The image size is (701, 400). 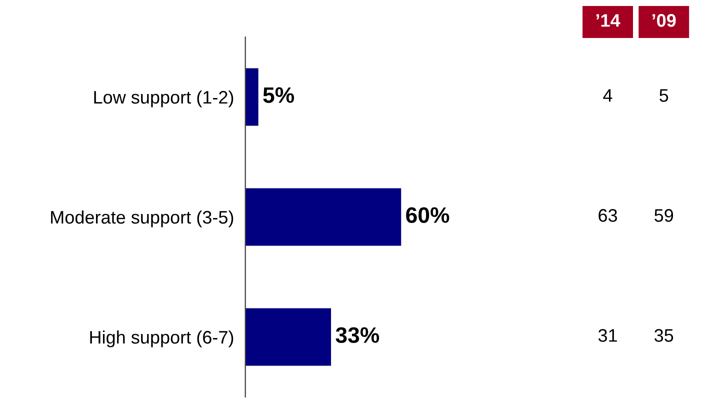 What do you see at coordinates (607, 95) in the screenshot?
I see `text: 4` at bounding box center [607, 95].